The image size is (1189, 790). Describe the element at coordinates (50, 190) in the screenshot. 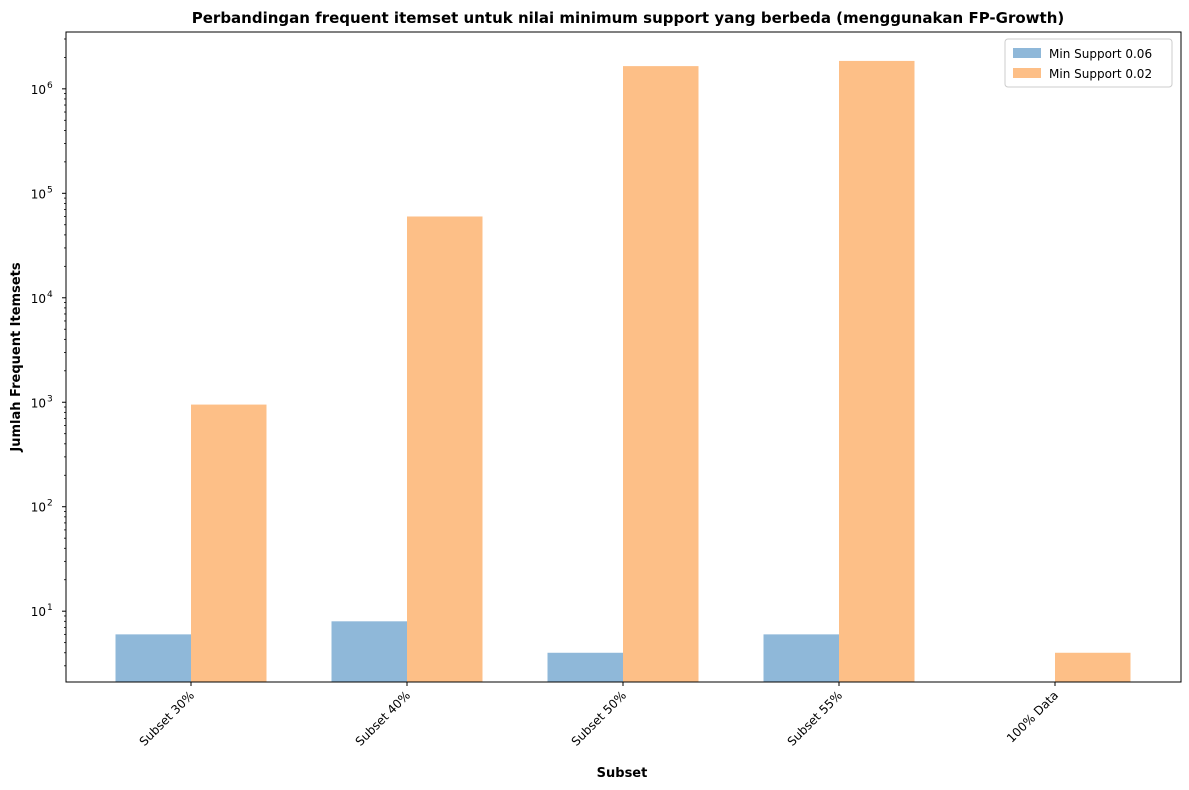

I see `y-tick-exponent: 5` at that location.